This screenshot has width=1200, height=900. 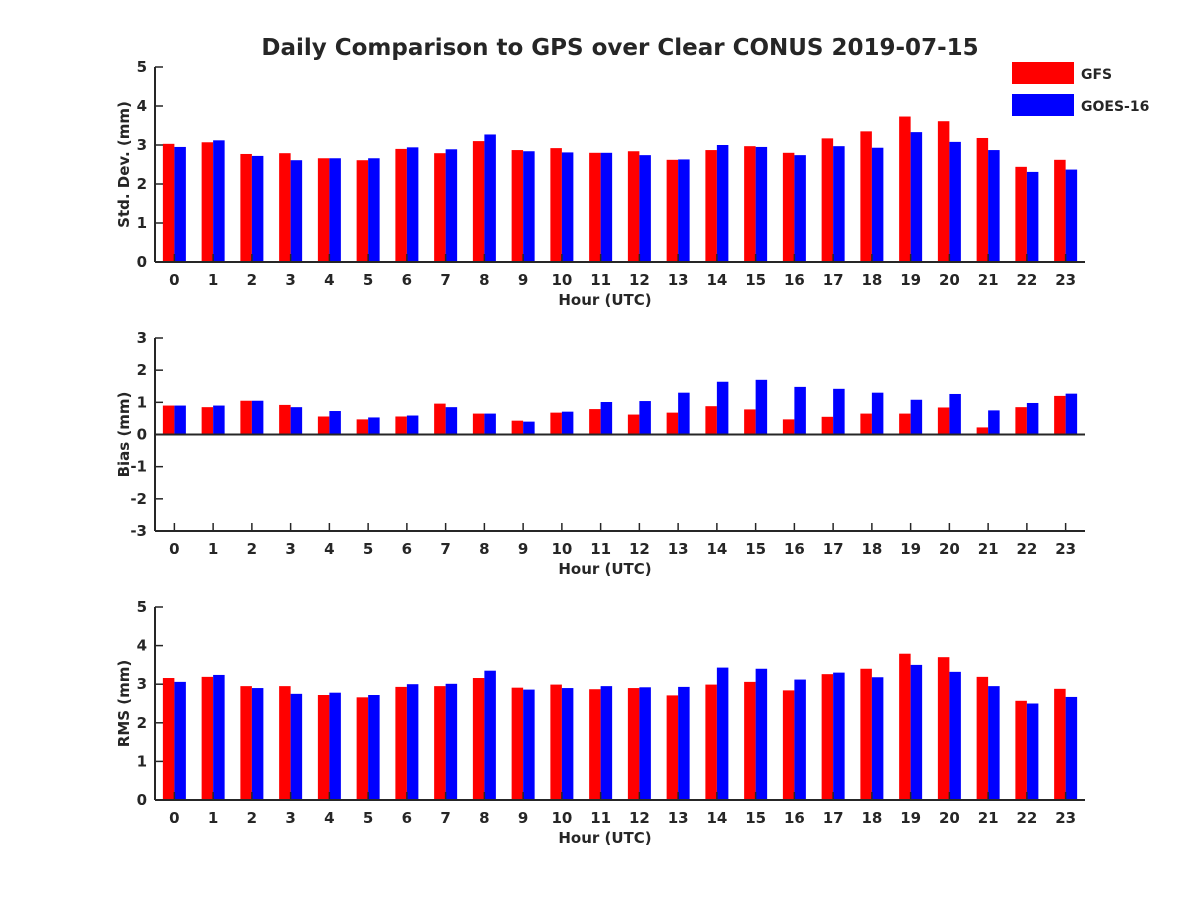 I want to click on x-tick-label: 19, so click(x=910, y=549).